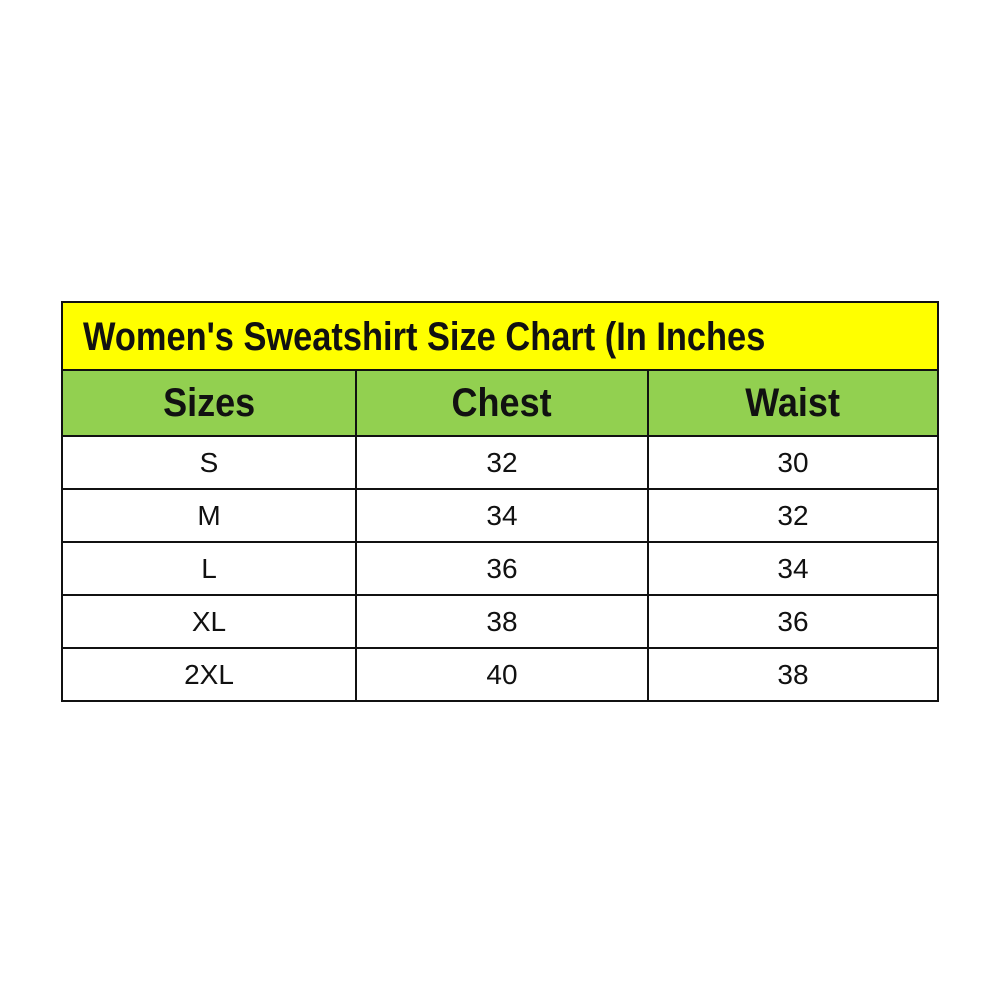  Describe the element at coordinates (503, 462) in the screenshot. I see `chest-cell: 32` at that location.